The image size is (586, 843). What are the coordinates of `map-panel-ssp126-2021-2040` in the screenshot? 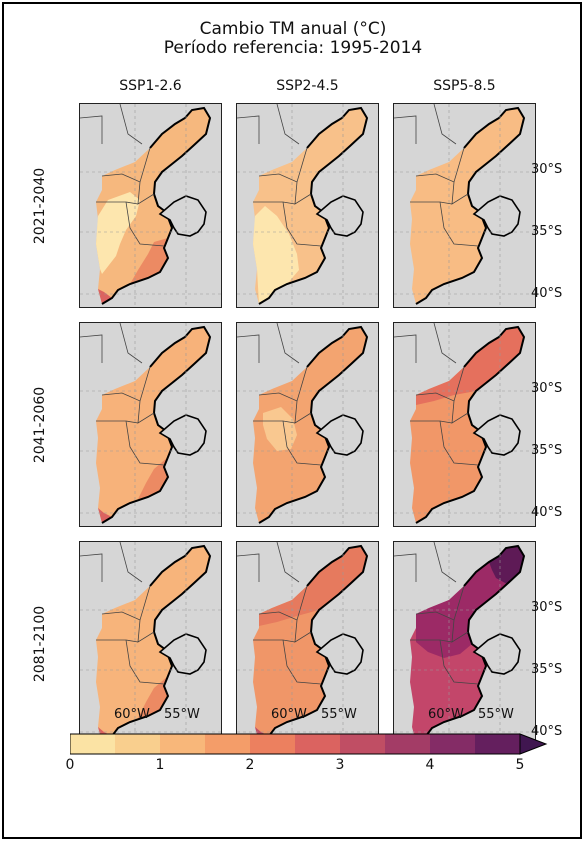 It's located at (150, 205).